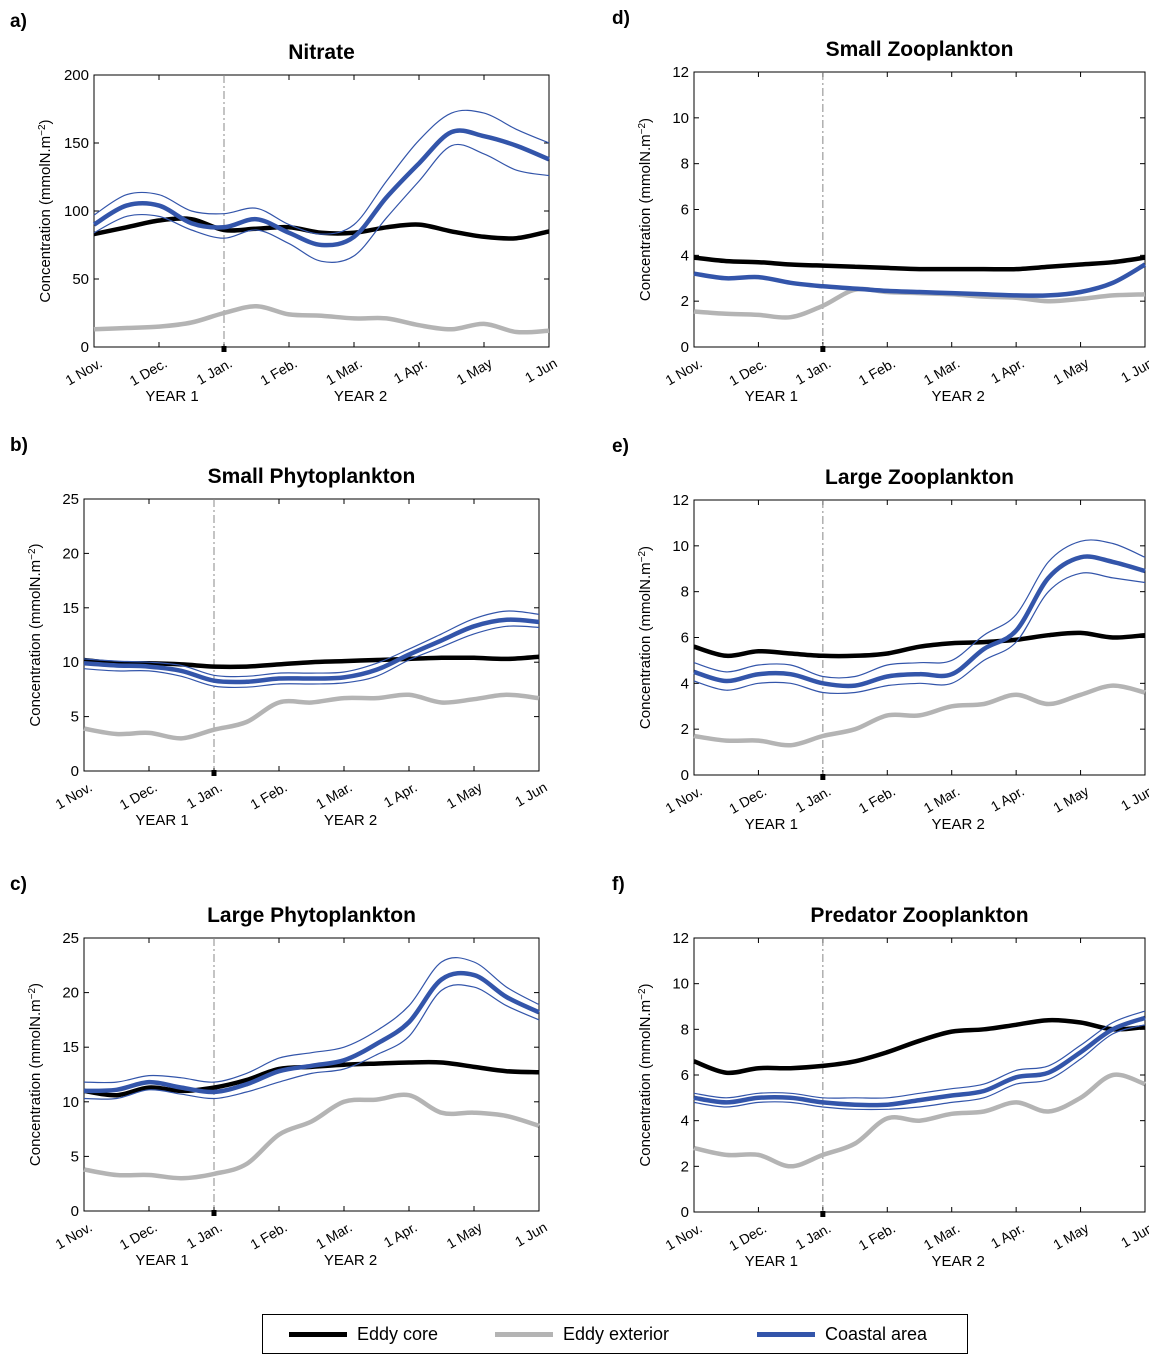  Describe the element at coordinates (311, 915) in the screenshot. I see `chart-title: Large Phytoplankton` at that location.